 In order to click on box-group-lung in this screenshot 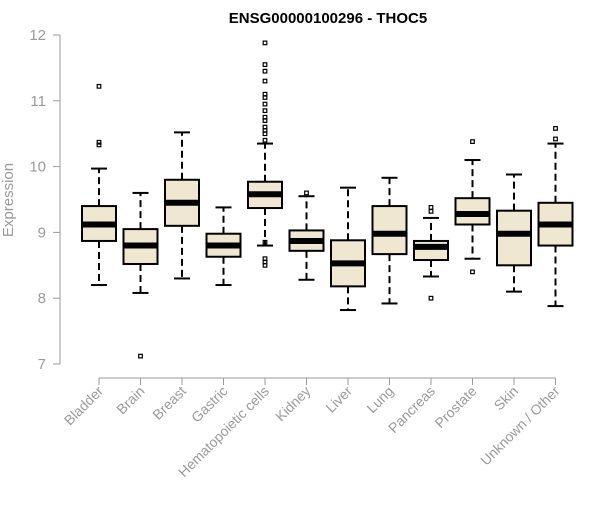, I will do `click(389, 240)`.